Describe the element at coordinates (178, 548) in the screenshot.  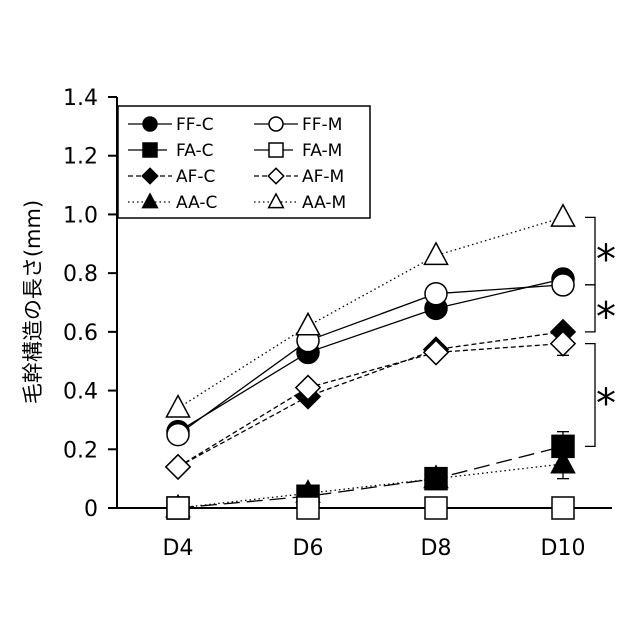
I see `x-tick-label: D4` at that location.